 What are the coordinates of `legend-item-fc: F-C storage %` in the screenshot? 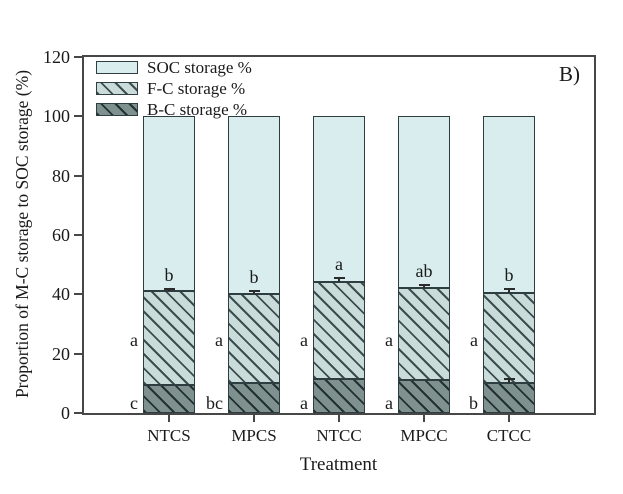 It's located at (174, 88).